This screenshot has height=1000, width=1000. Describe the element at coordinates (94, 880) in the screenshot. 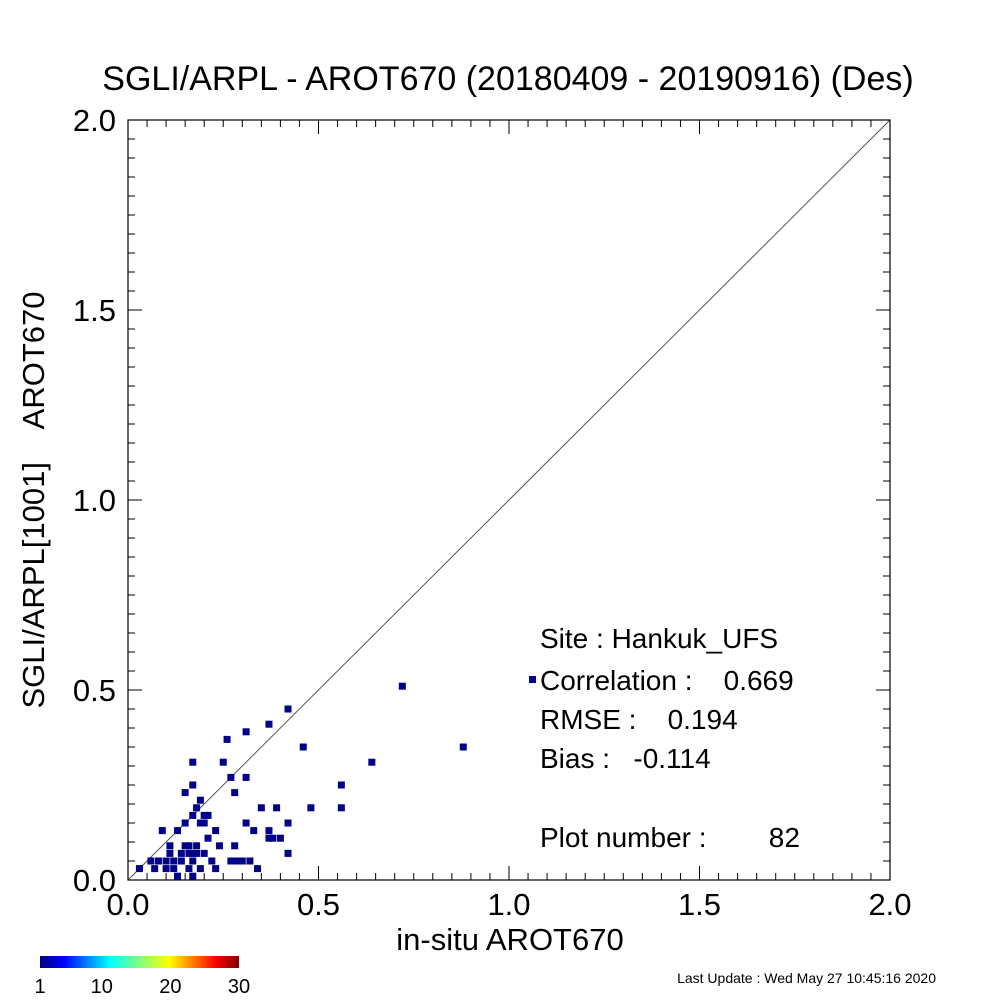

I see `y-tick-label: 0.0` at that location.